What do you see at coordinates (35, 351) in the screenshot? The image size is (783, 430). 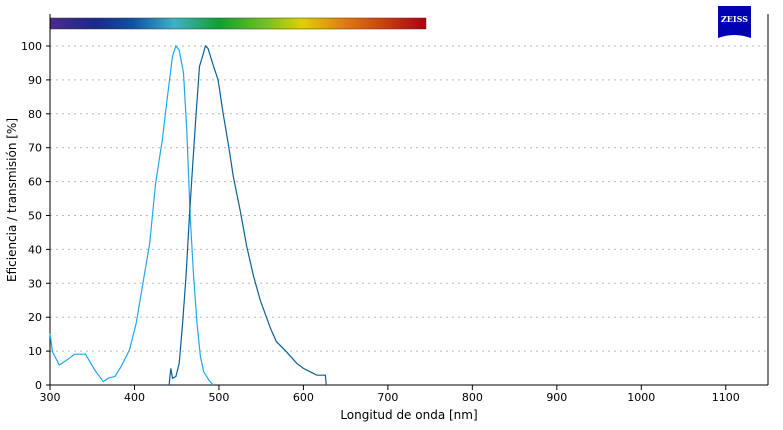 I see `y-tick-label: 10` at bounding box center [35, 351].